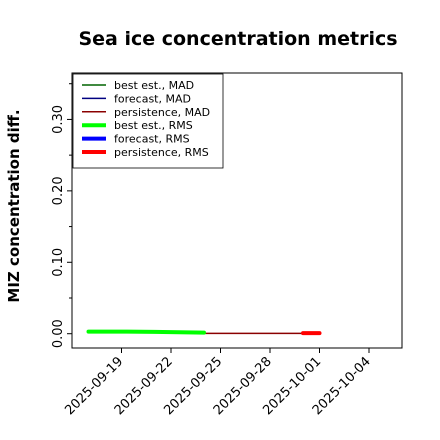 The width and height of the screenshot is (440, 440). Describe the element at coordinates (58, 119) in the screenshot. I see `y-tick-label: 0.30` at that location.